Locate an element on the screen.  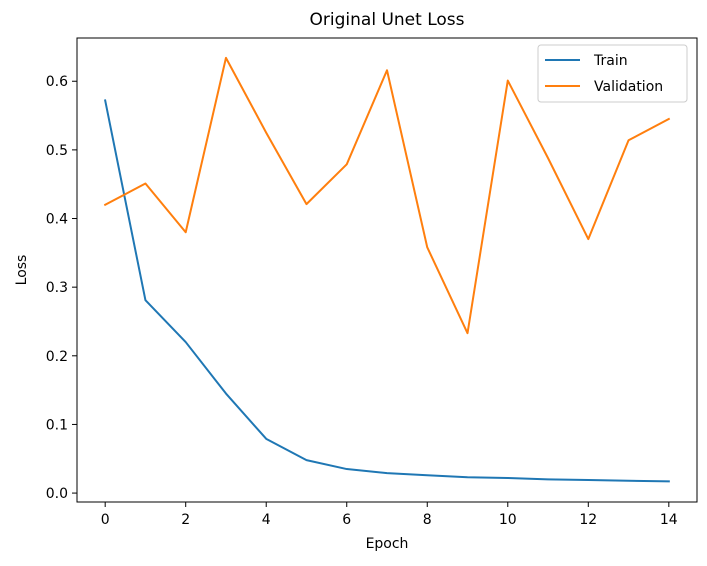
chart-title: Original Unet Loss is located at coordinates (387, 20).